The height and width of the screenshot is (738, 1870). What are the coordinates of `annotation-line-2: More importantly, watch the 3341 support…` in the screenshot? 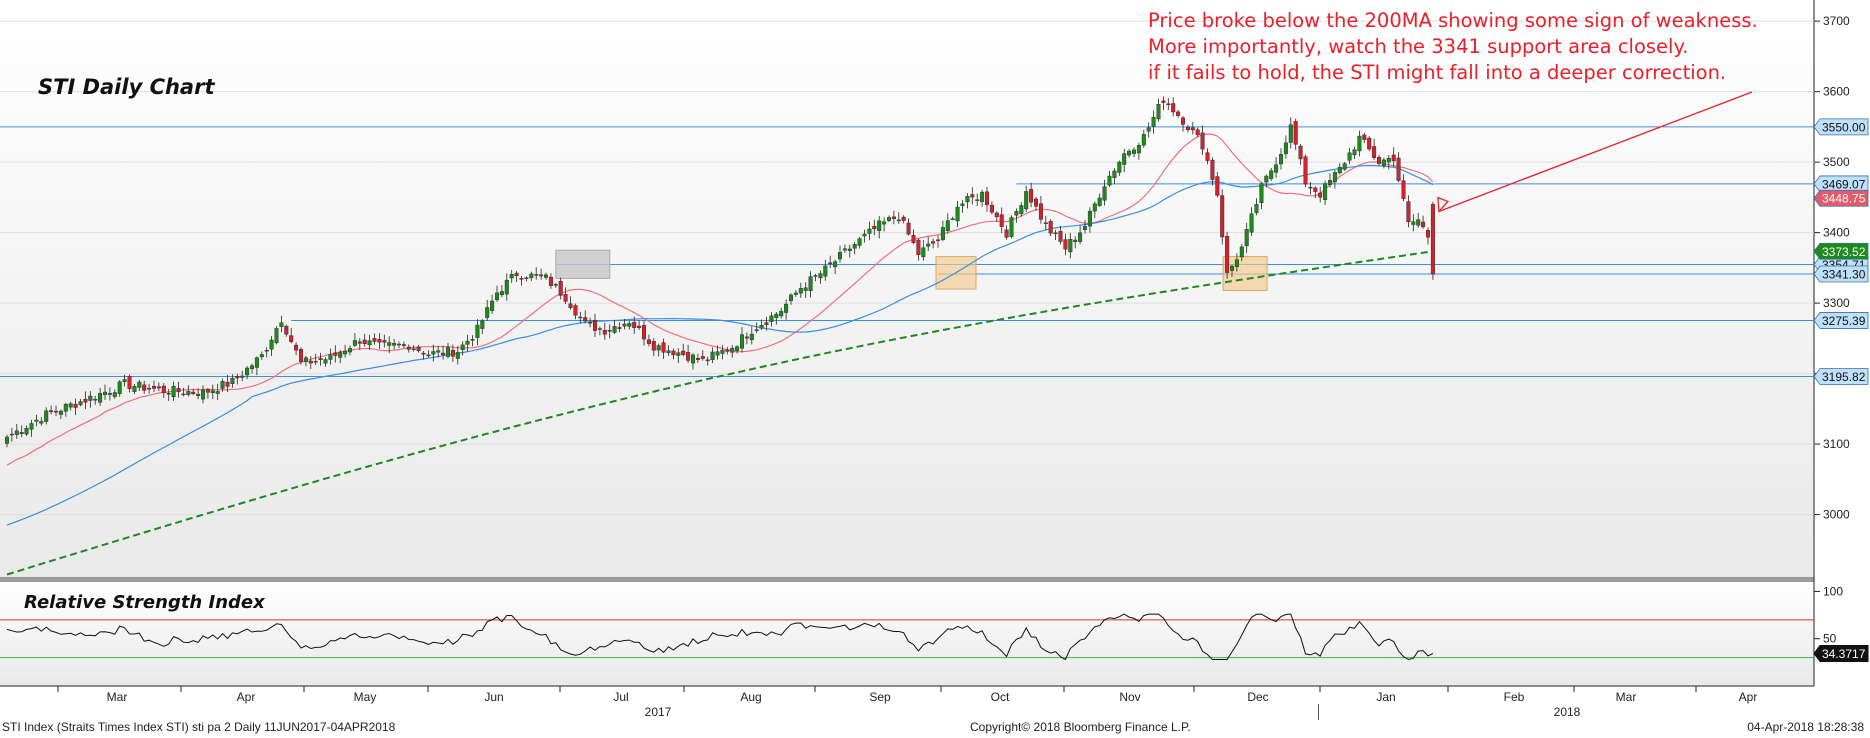 It's located at (1418, 46).